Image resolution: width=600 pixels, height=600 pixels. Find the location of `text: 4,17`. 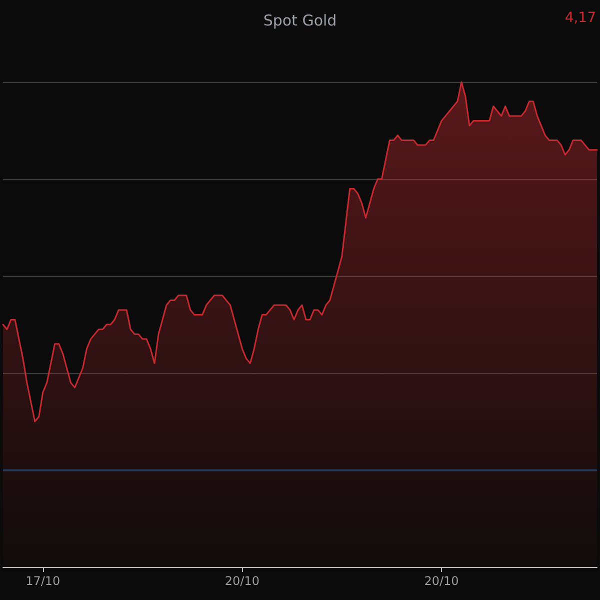

text: 4,17 is located at coordinates (580, 18).